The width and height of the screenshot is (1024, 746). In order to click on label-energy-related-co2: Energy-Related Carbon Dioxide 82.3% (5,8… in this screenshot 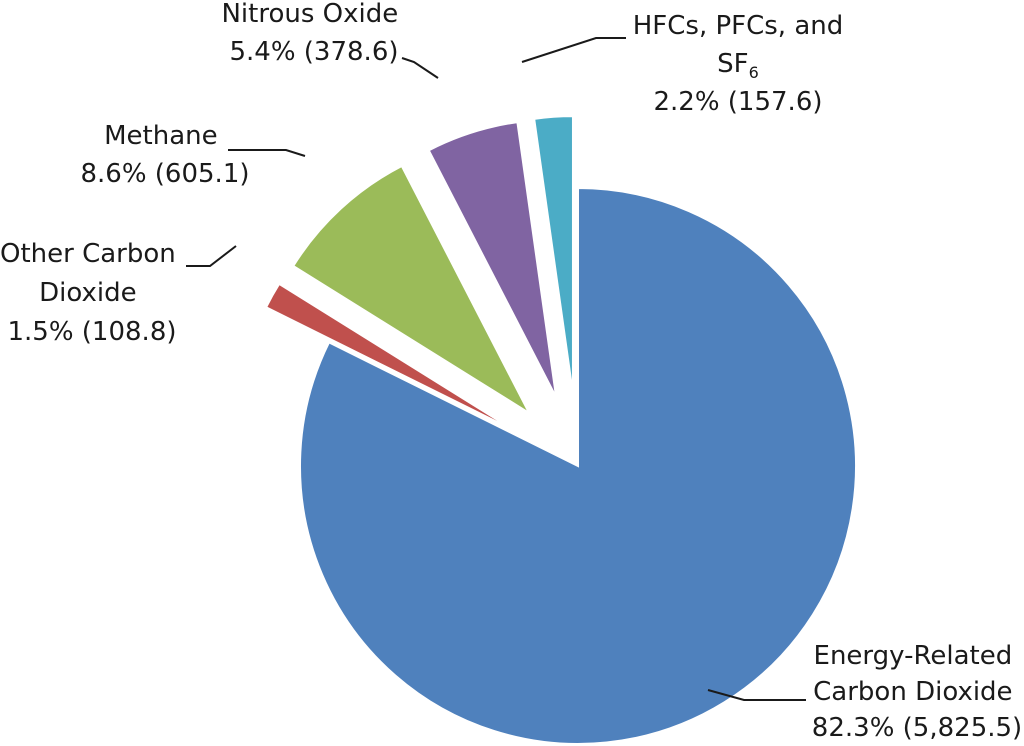, I will do `click(917, 692)`.